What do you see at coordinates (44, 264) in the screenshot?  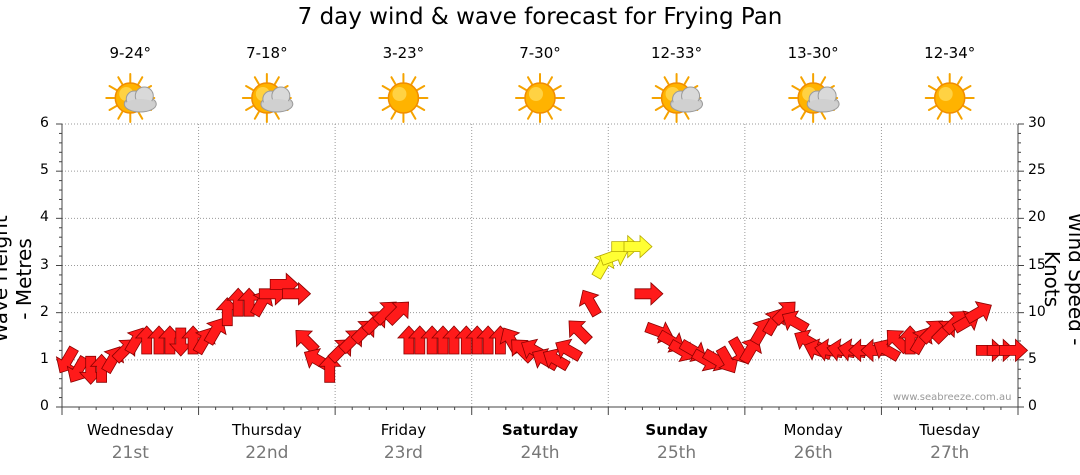 I see `y-tick-label-left: 3` at bounding box center [44, 264].